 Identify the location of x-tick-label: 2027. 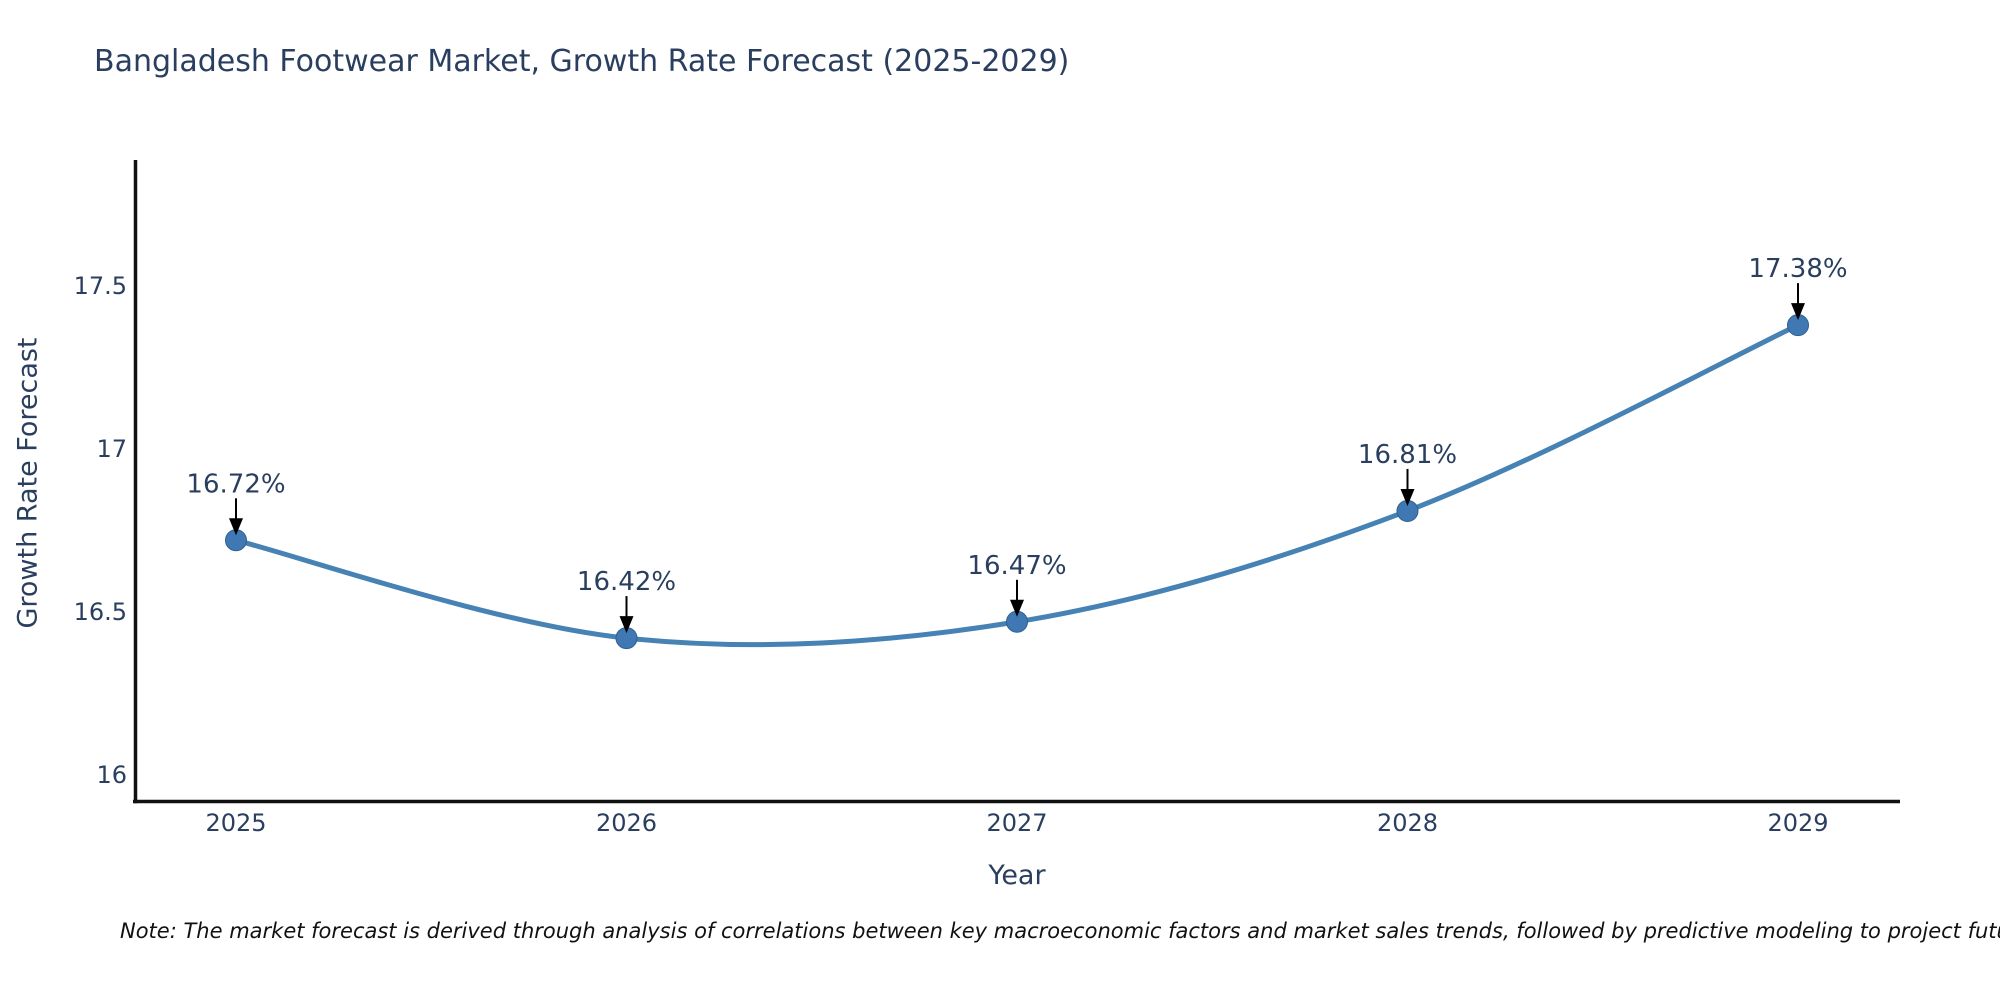
(1016, 823).